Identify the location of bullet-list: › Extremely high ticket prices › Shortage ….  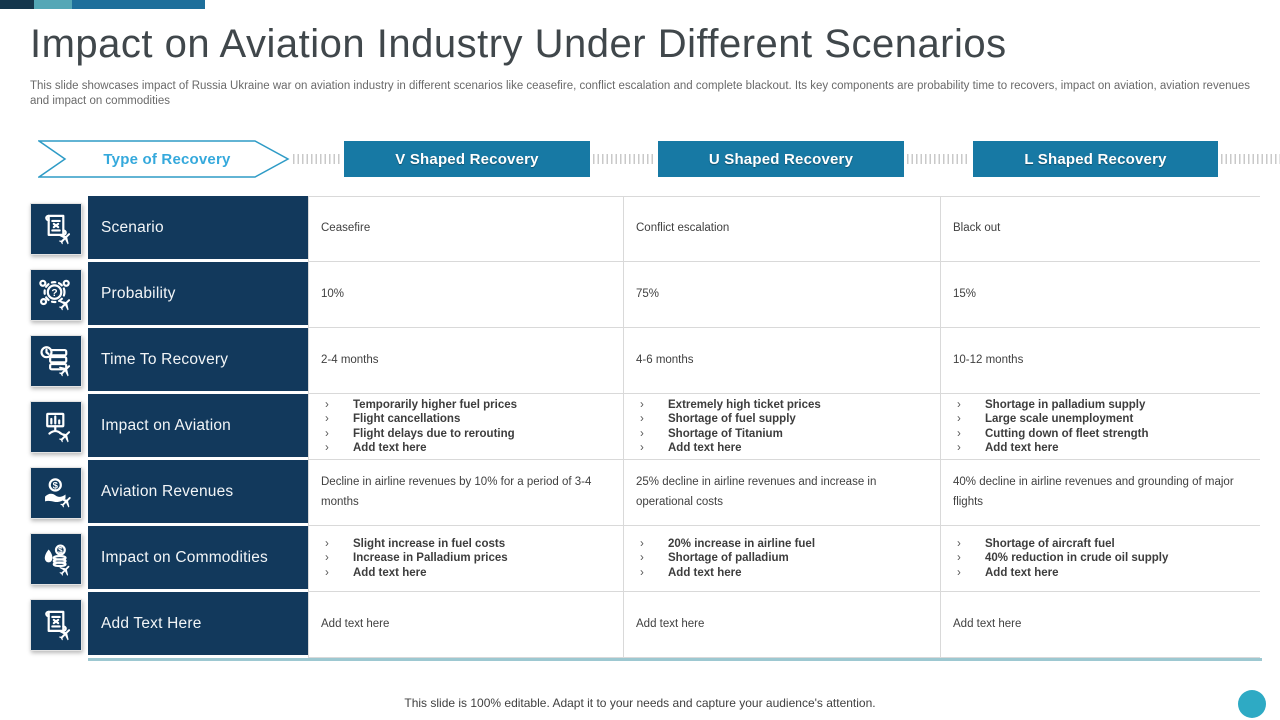
(782, 426).